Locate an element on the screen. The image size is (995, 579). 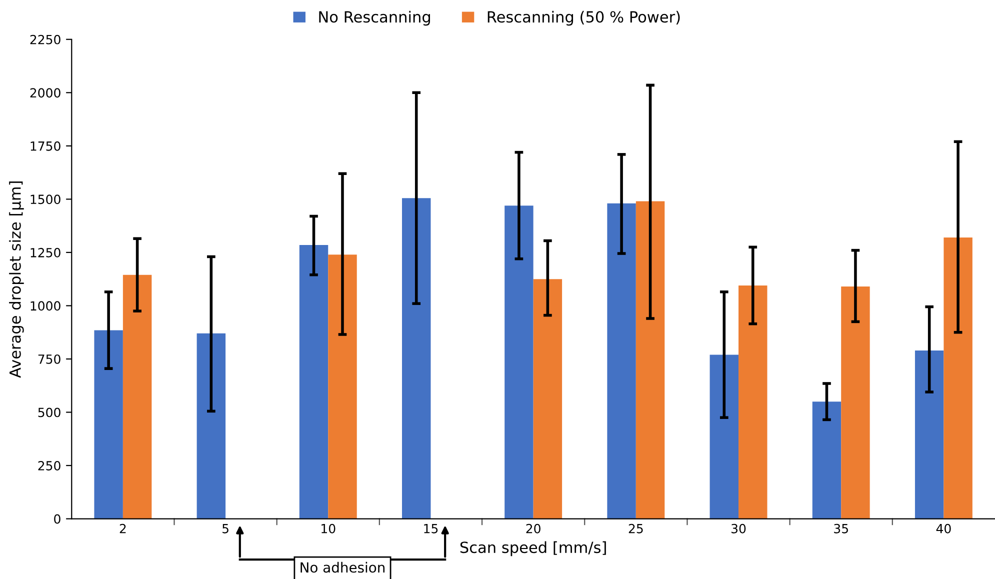
legend-label: Rescanning (50 % Power) is located at coordinates (584, 18).